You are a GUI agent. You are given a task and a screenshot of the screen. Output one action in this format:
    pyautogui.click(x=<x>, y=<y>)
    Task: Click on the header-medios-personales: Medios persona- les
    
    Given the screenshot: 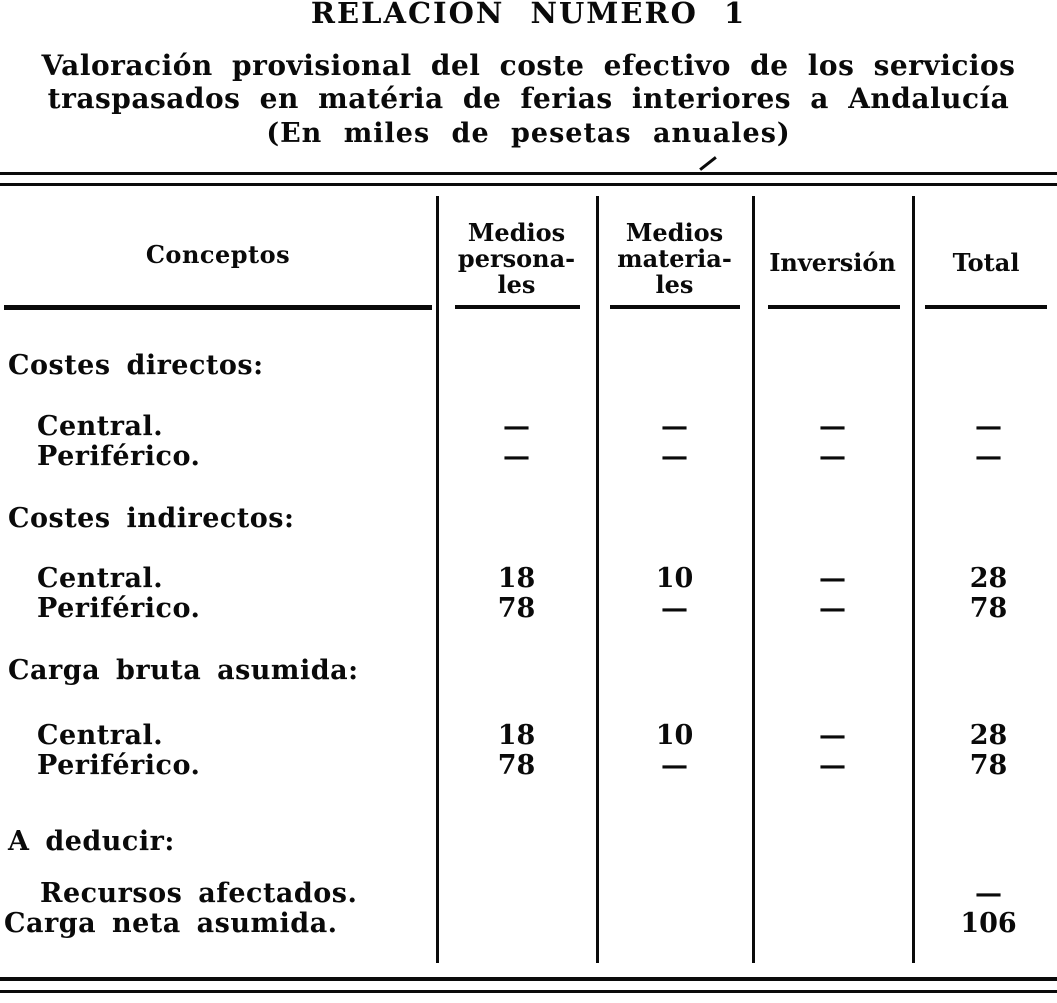 What is the action you would take?
    pyautogui.click(x=516, y=259)
    